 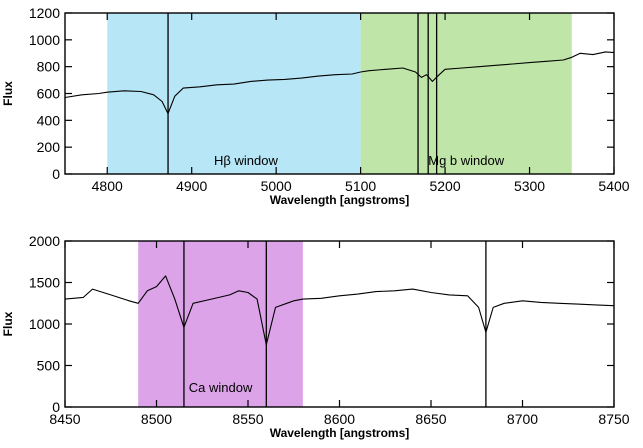 I want to click on y-tick-label: 400, so click(x=49, y=120).